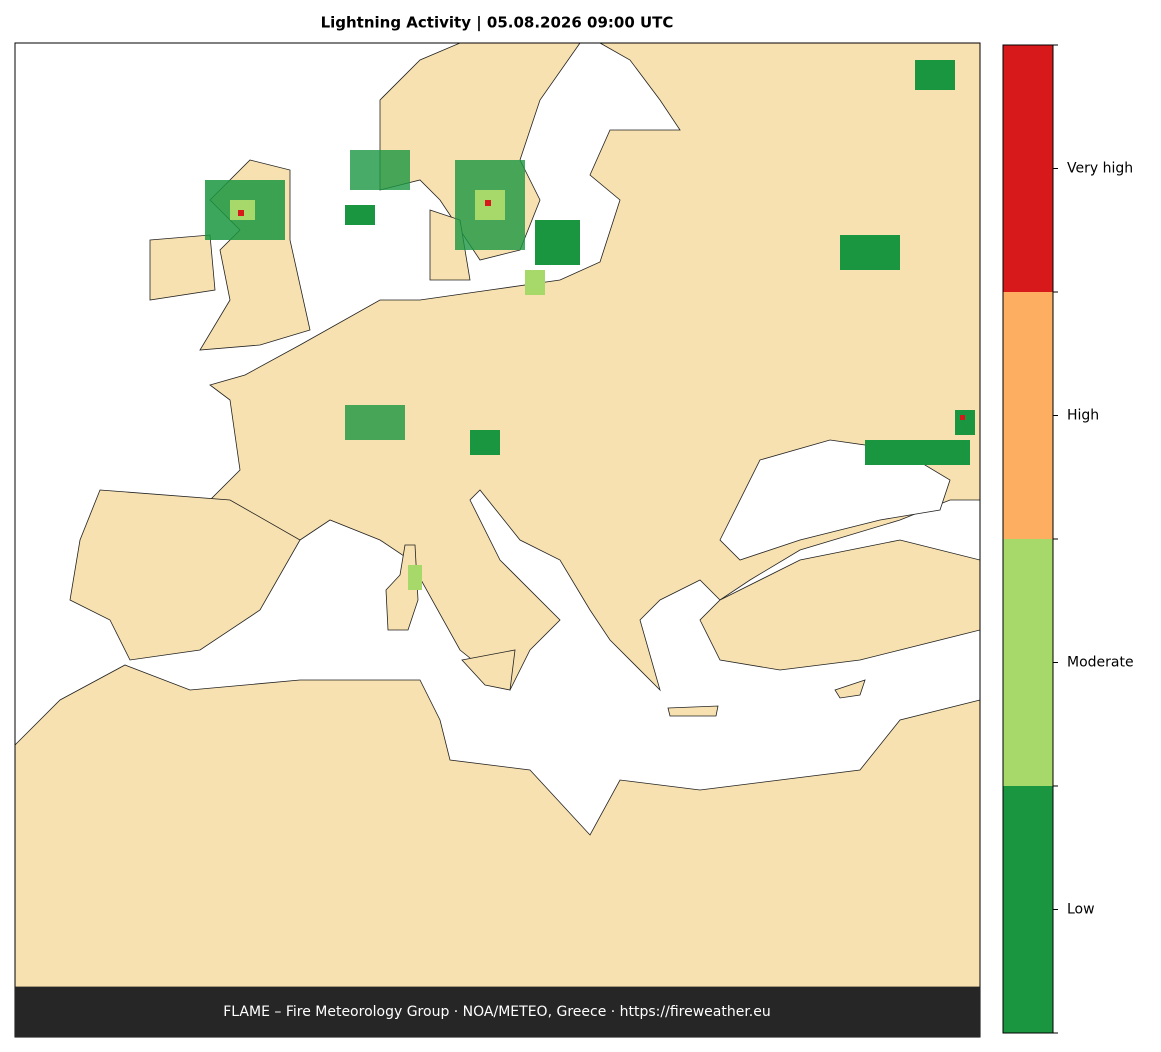 The width and height of the screenshot is (1161, 1052). What do you see at coordinates (1100, 663) in the screenshot?
I see `colorbar-label: Moderate` at bounding box center [1100, 663].